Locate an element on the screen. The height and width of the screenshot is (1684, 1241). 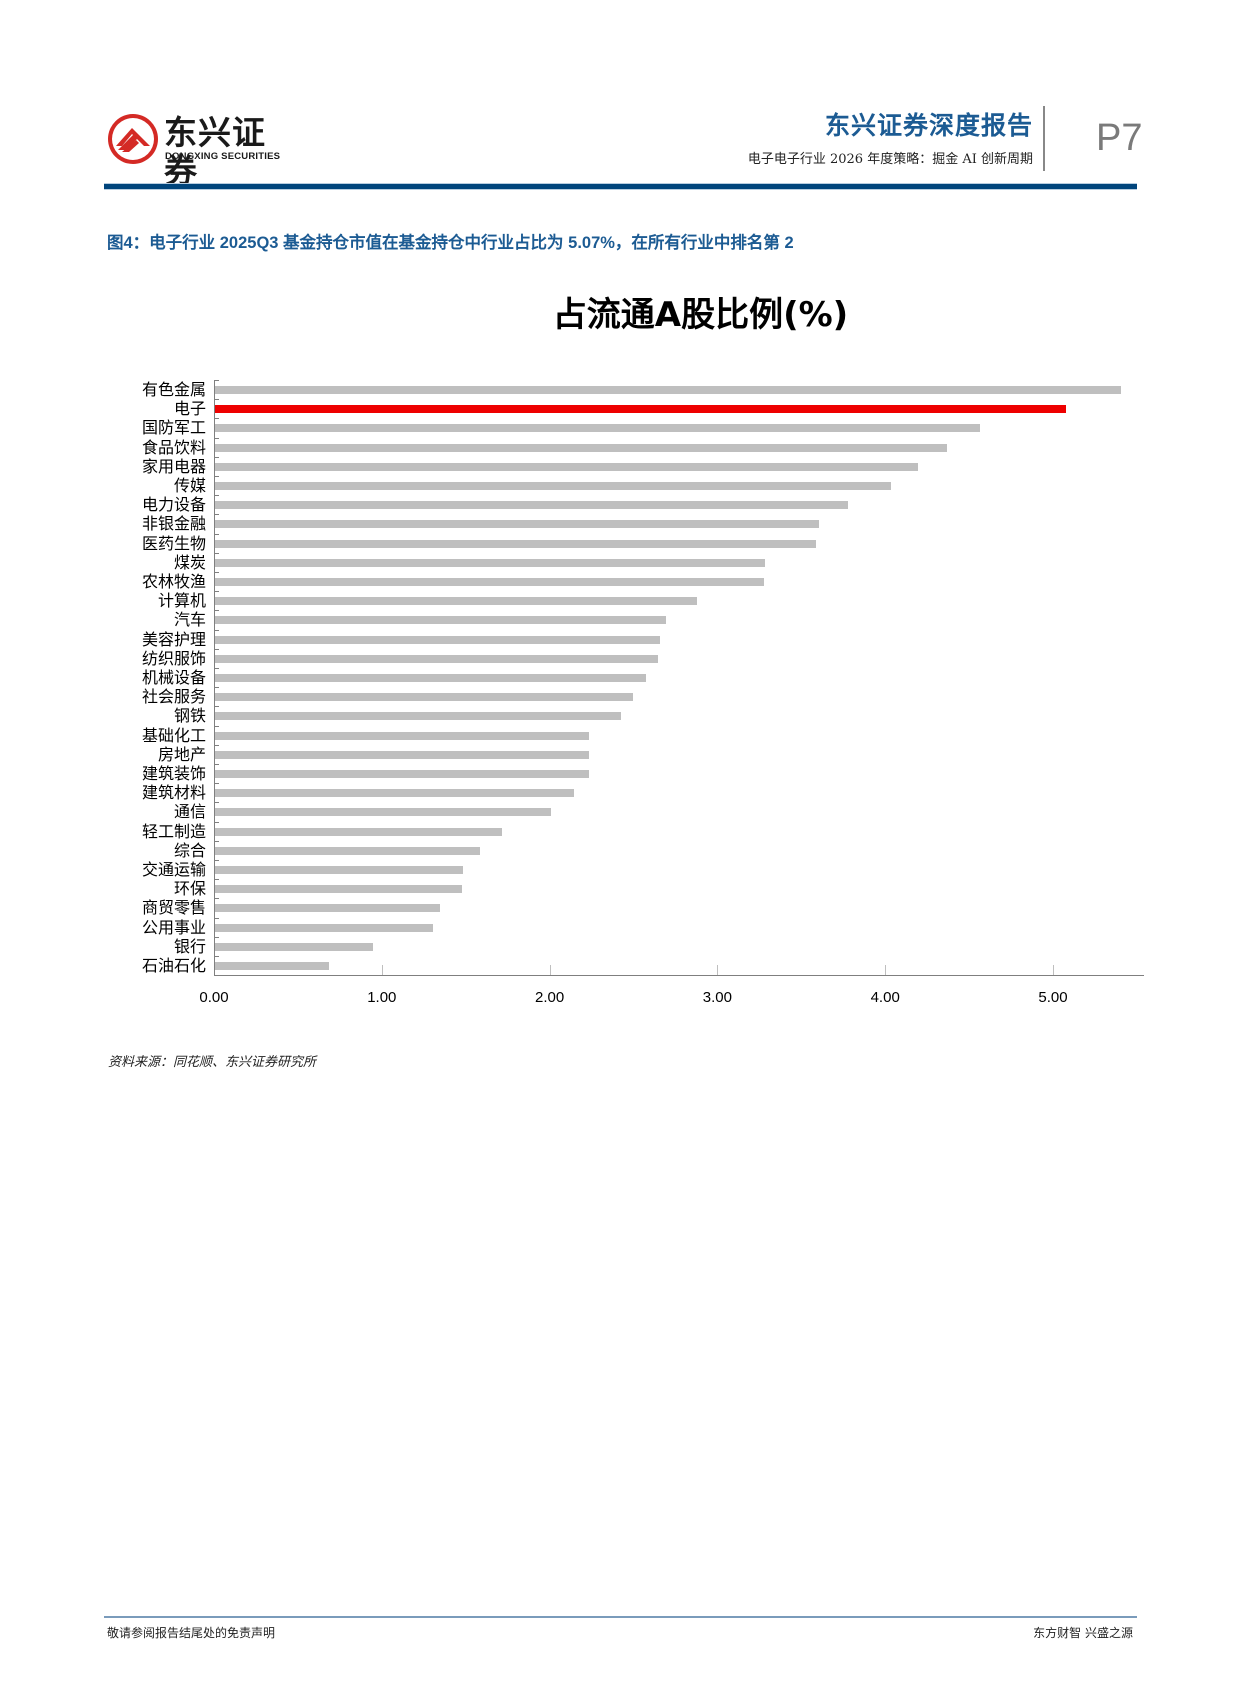
category-label: 建筑装饰 is located at coordinates (173, 773).